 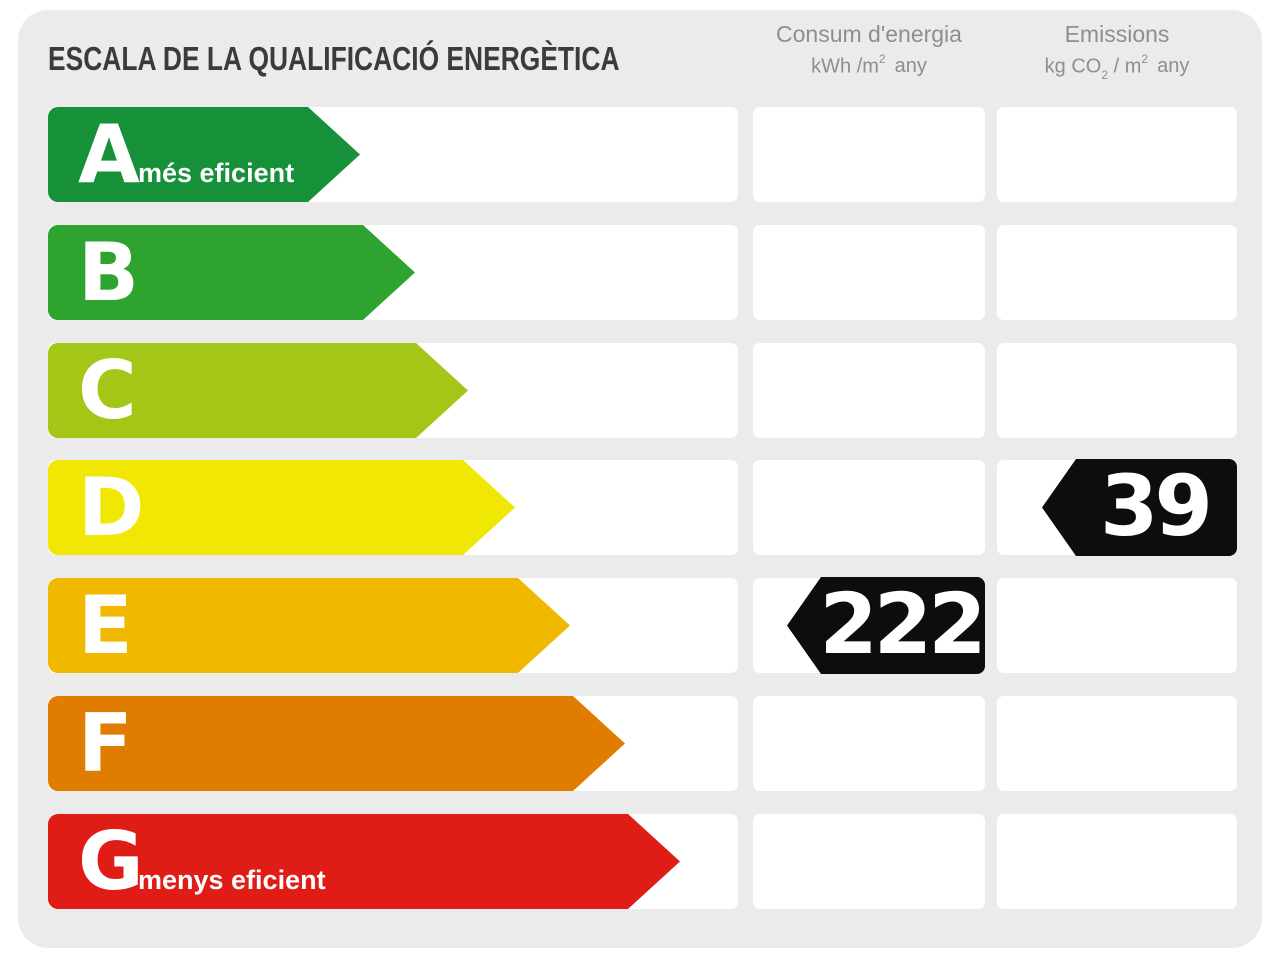 I want to click on emissions-header-label: Emissions, so click(x=1117, y=34).